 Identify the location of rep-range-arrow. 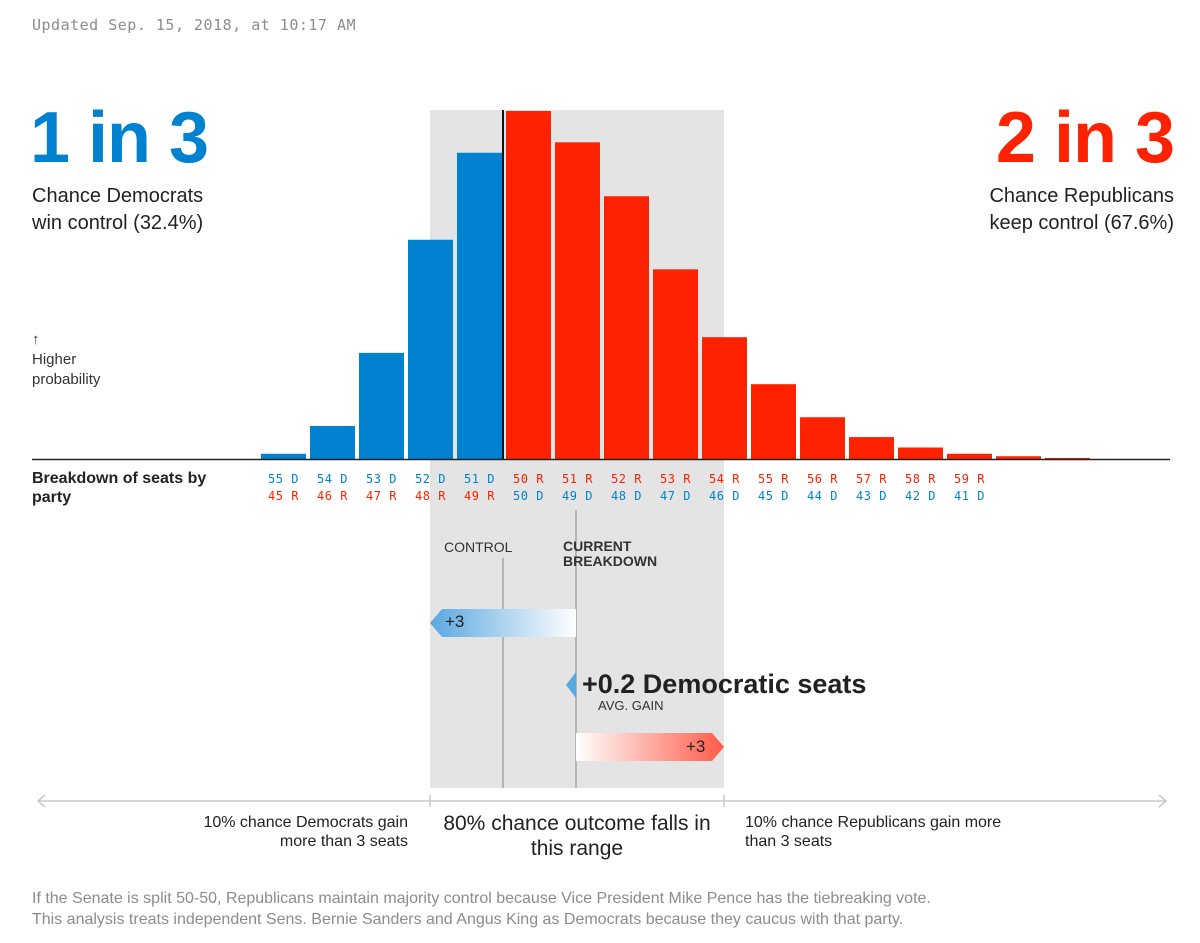
(650, 747).